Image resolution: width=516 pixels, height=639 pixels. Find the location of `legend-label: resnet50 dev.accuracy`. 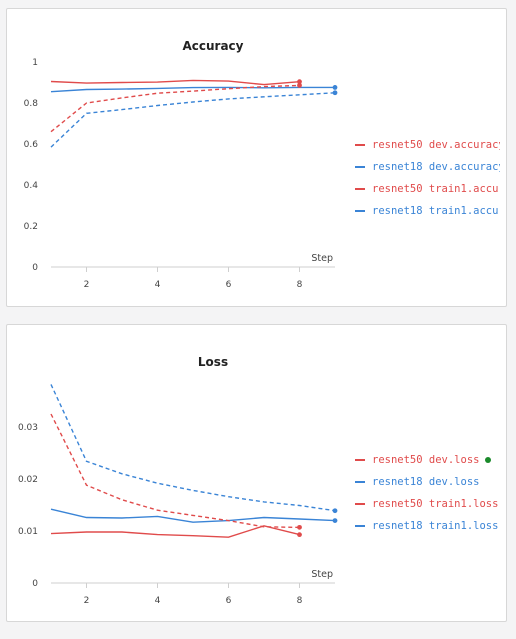

legend-label: resnet50 dev.accuracy is located at coordinates (436, 145).